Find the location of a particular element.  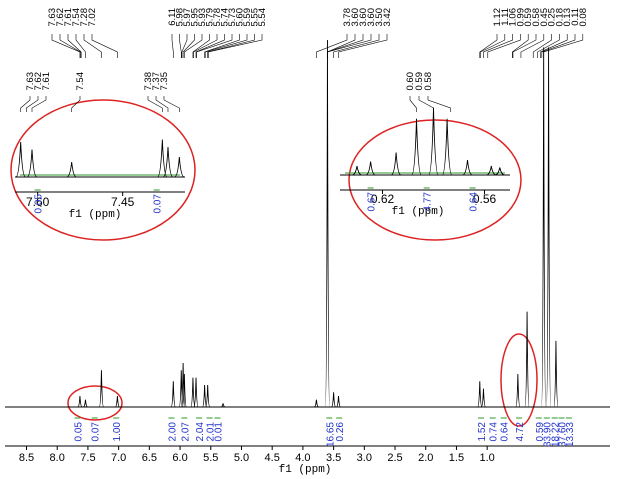

integral-label: 33.90 is located at coordinates (548, 434).